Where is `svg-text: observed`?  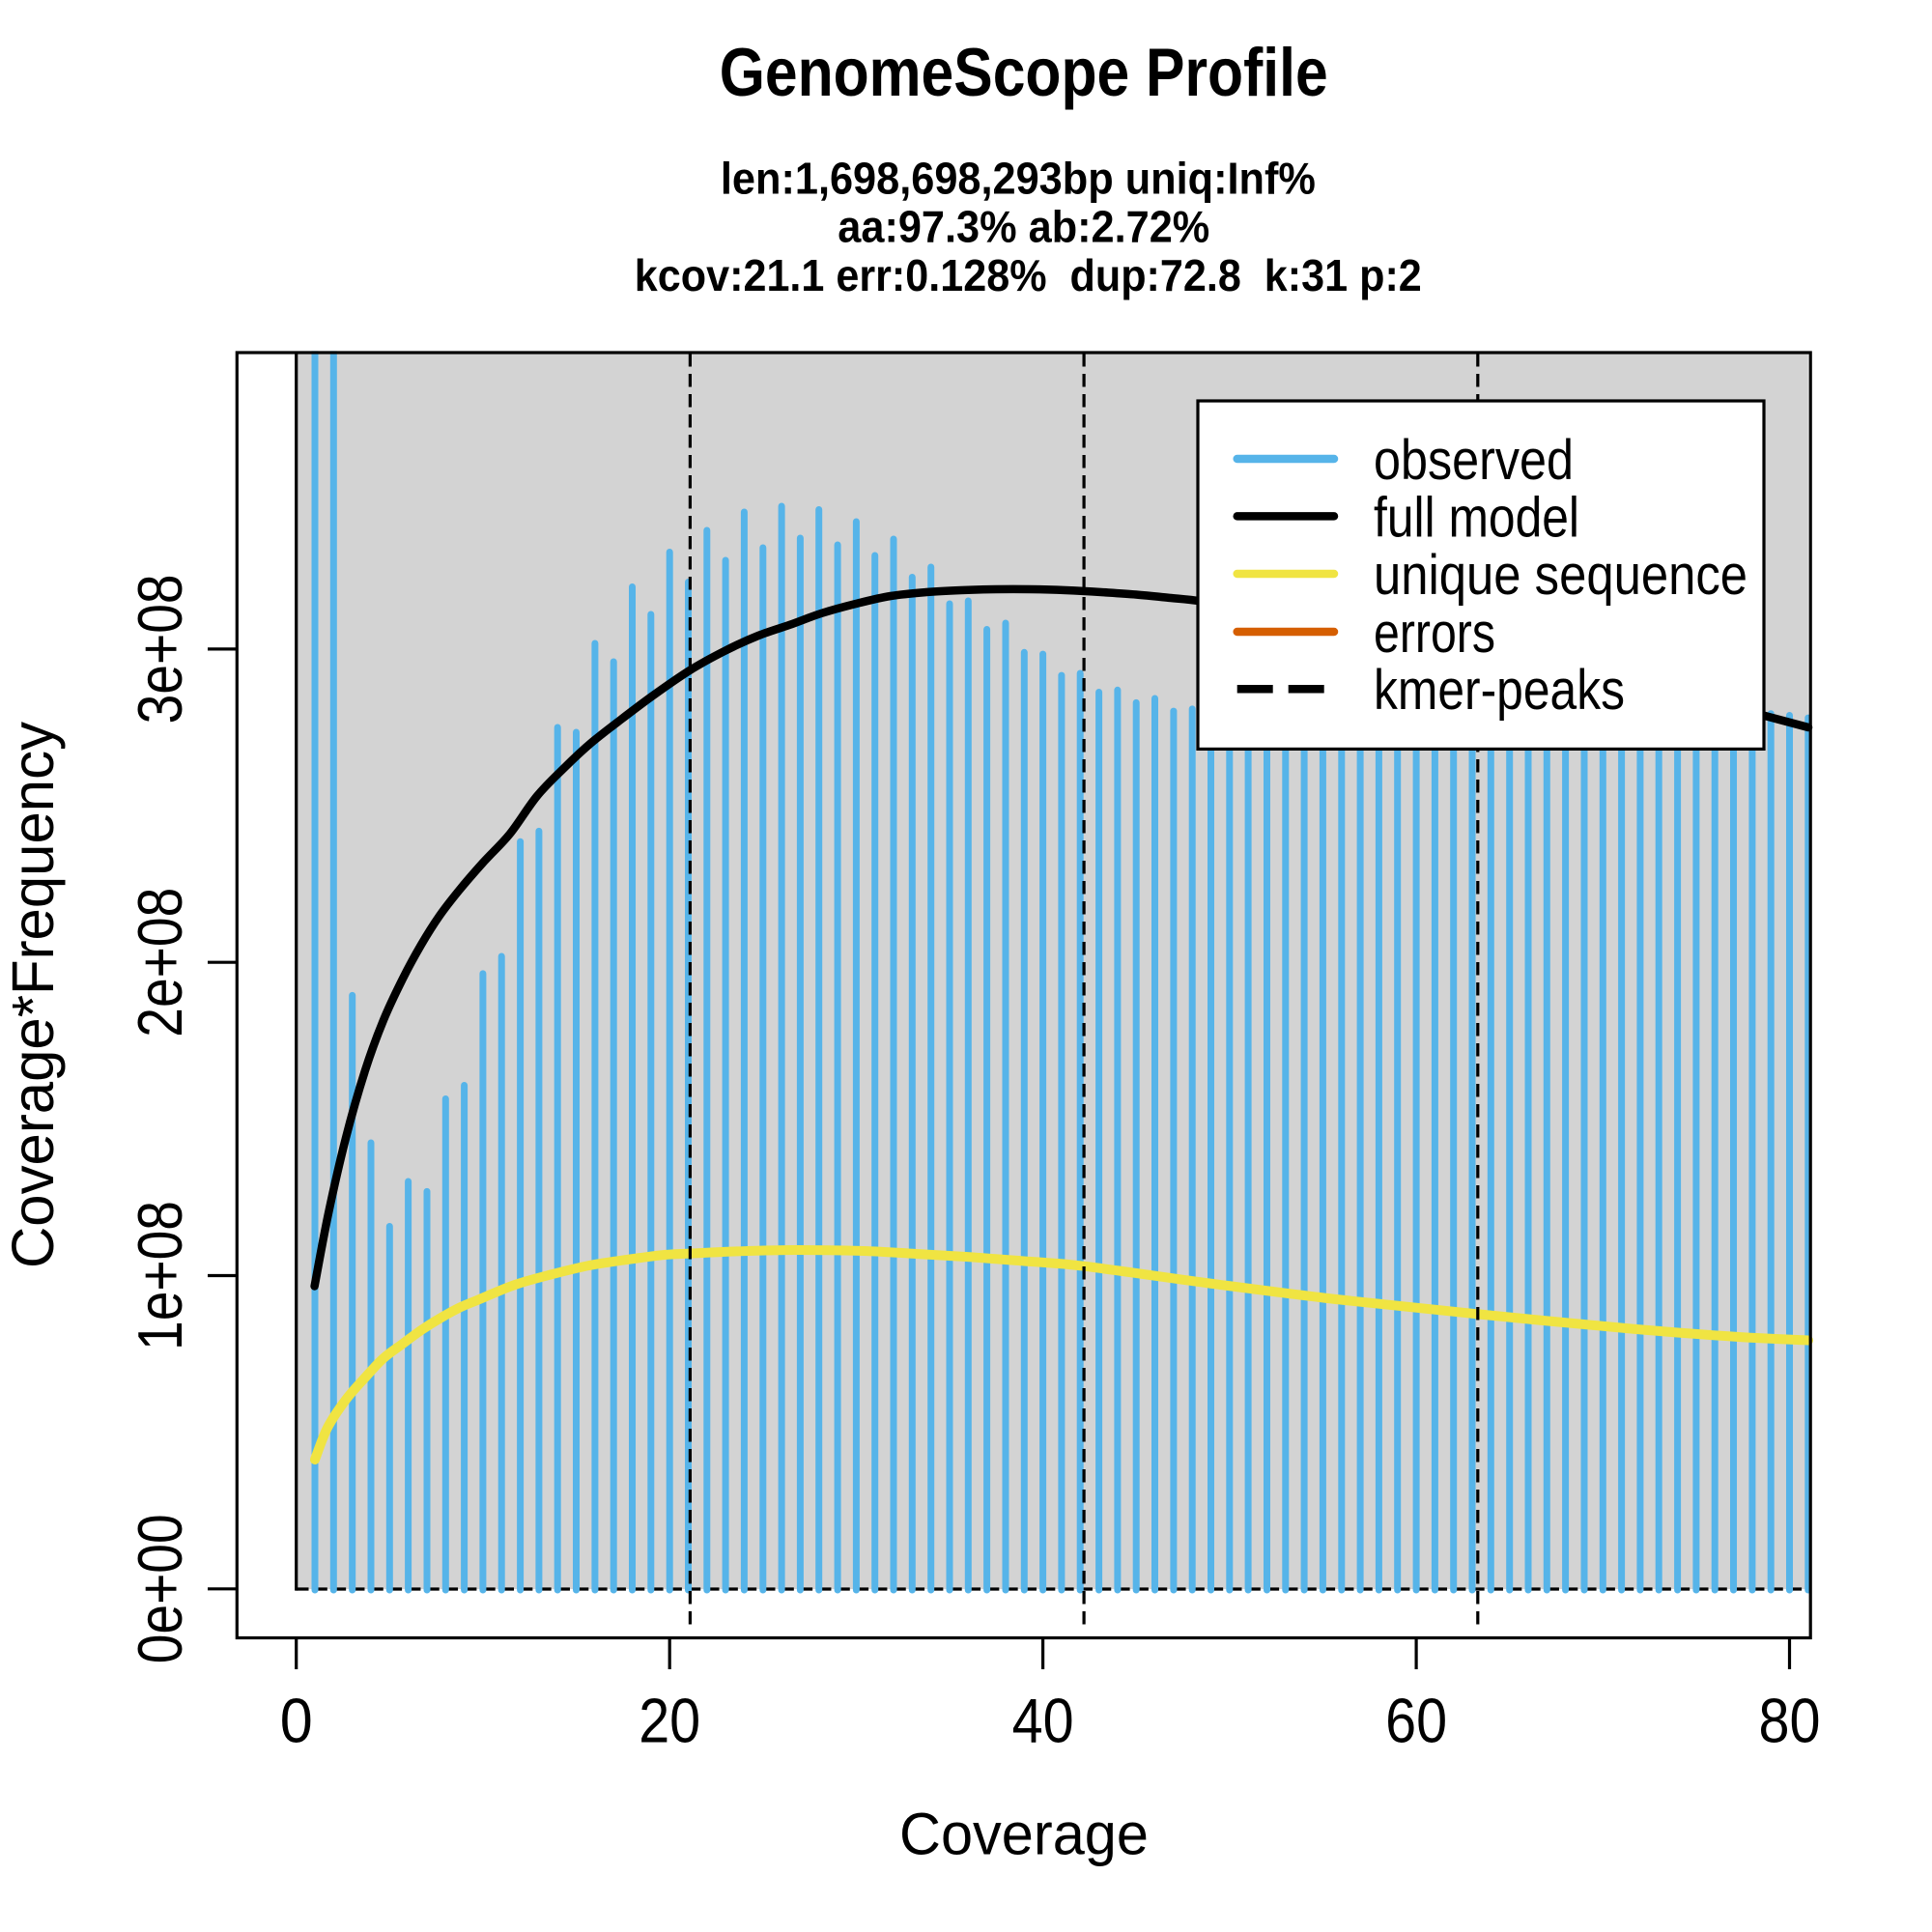
svg-text: observed is located at coordinates (1474, 460).